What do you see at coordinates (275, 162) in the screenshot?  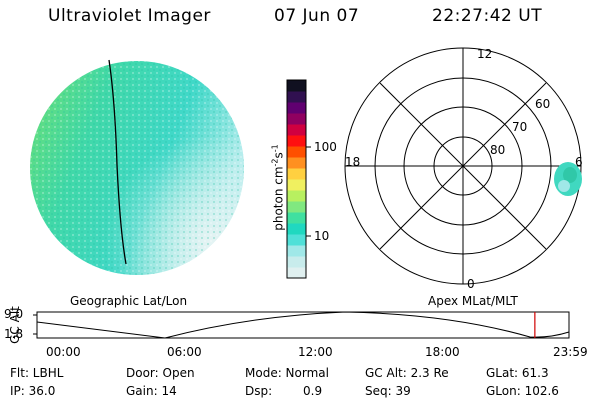 I see `colorbar-unit-exp1: -2` at bounding box center [275, 162].